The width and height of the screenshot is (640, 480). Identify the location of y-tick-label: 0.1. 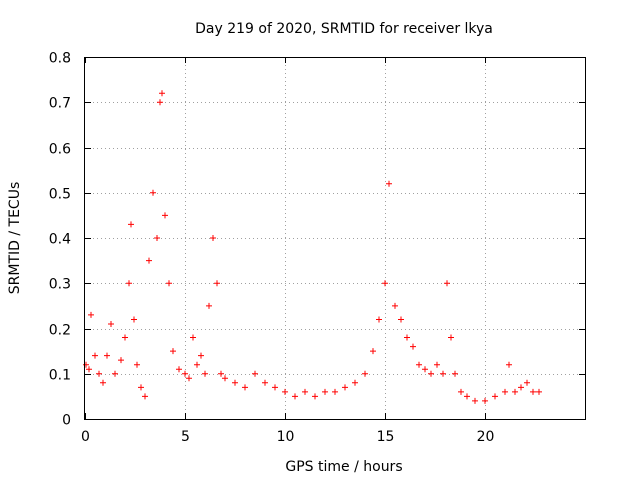
(60, 376).